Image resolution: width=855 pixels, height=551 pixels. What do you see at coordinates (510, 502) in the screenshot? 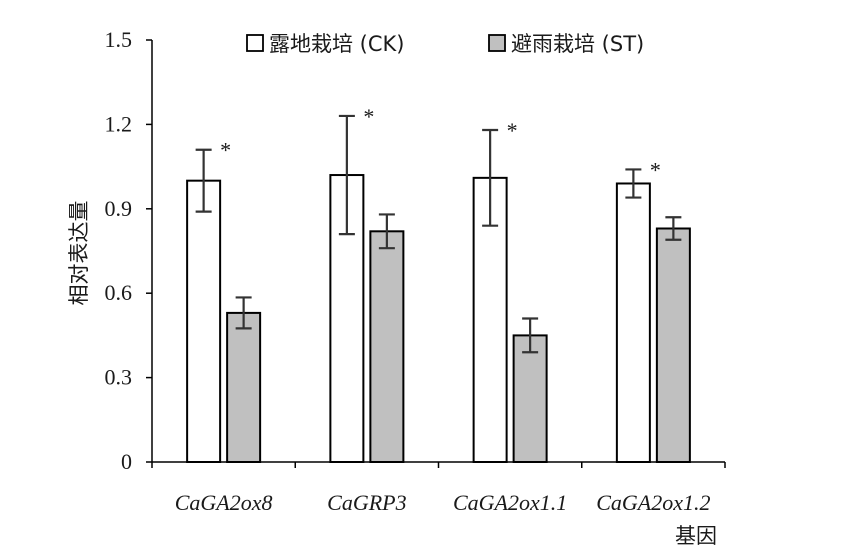
I see `x-tick-label: CaGA2ox1.1` at bounding box center [510, 502].